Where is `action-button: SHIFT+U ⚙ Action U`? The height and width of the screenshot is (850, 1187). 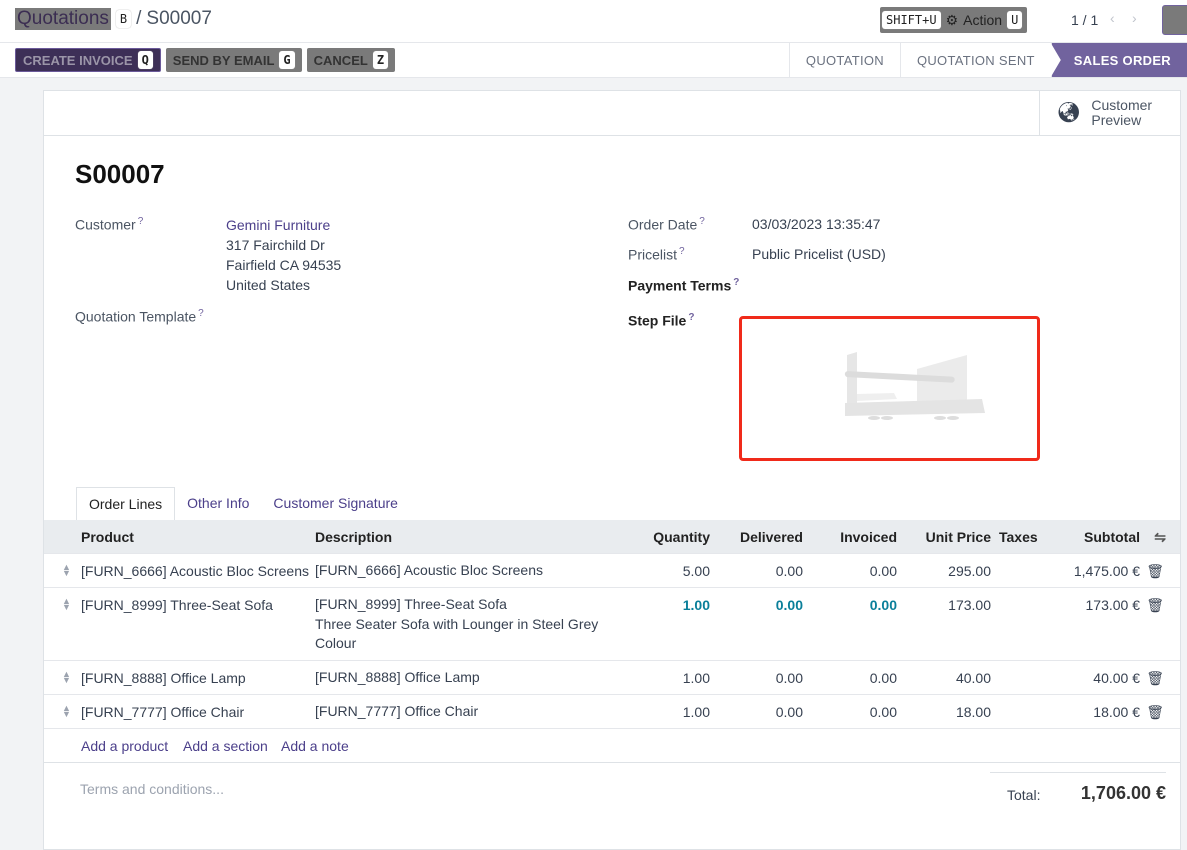
action-button: SHIFT+U ⚙ Action U is located at coordinates (954, 20).